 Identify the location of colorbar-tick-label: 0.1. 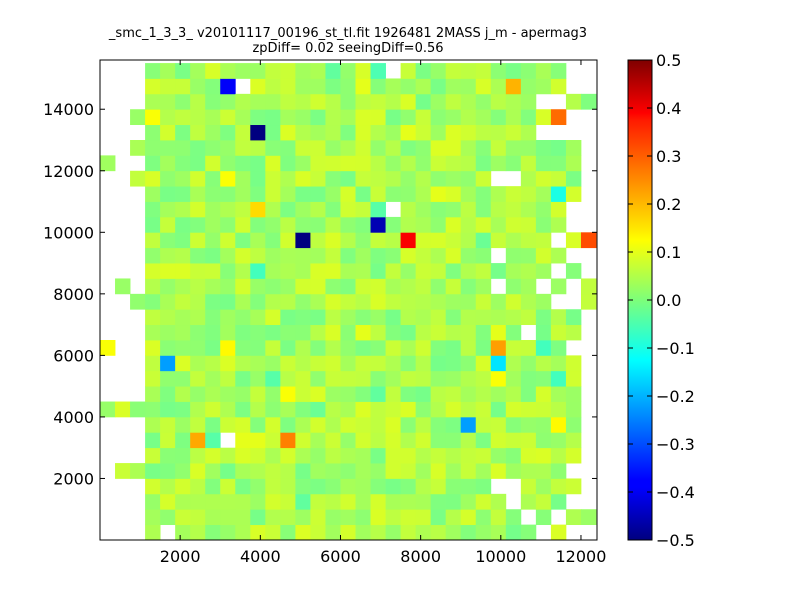
(668, 252).